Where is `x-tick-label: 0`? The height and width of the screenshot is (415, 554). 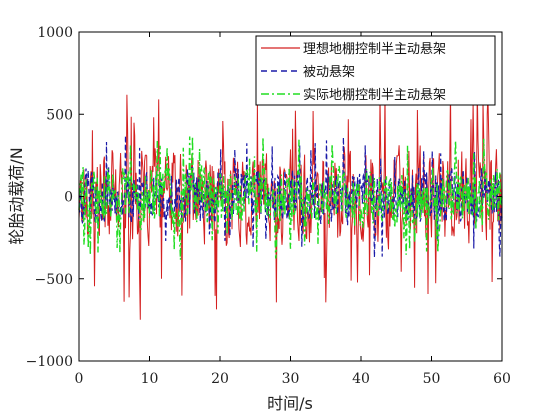
x-tick-label: 0 is located at coordinates (79, 379).